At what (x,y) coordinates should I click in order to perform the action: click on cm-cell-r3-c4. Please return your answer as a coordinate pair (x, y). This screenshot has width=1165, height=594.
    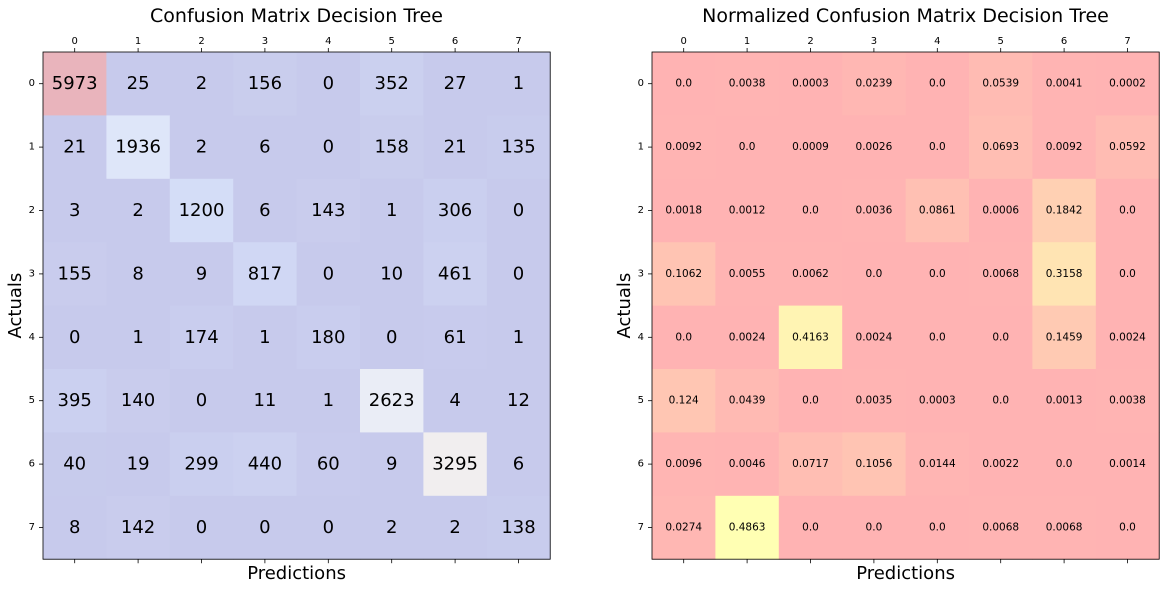
    Looking at the image, I should click on (328, 274).